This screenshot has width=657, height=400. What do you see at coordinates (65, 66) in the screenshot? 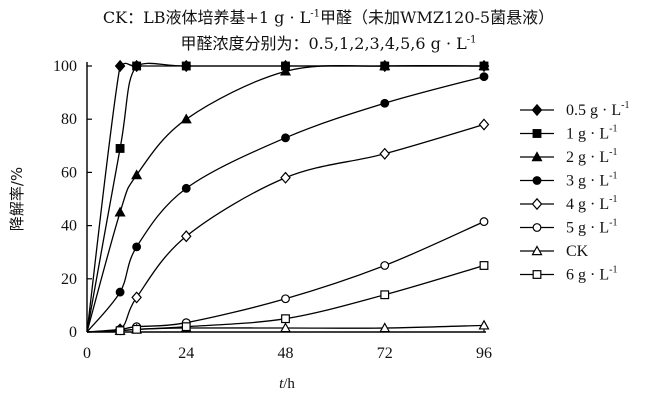
I see `y-tick-label: 100` at bounding box center [65, 66].